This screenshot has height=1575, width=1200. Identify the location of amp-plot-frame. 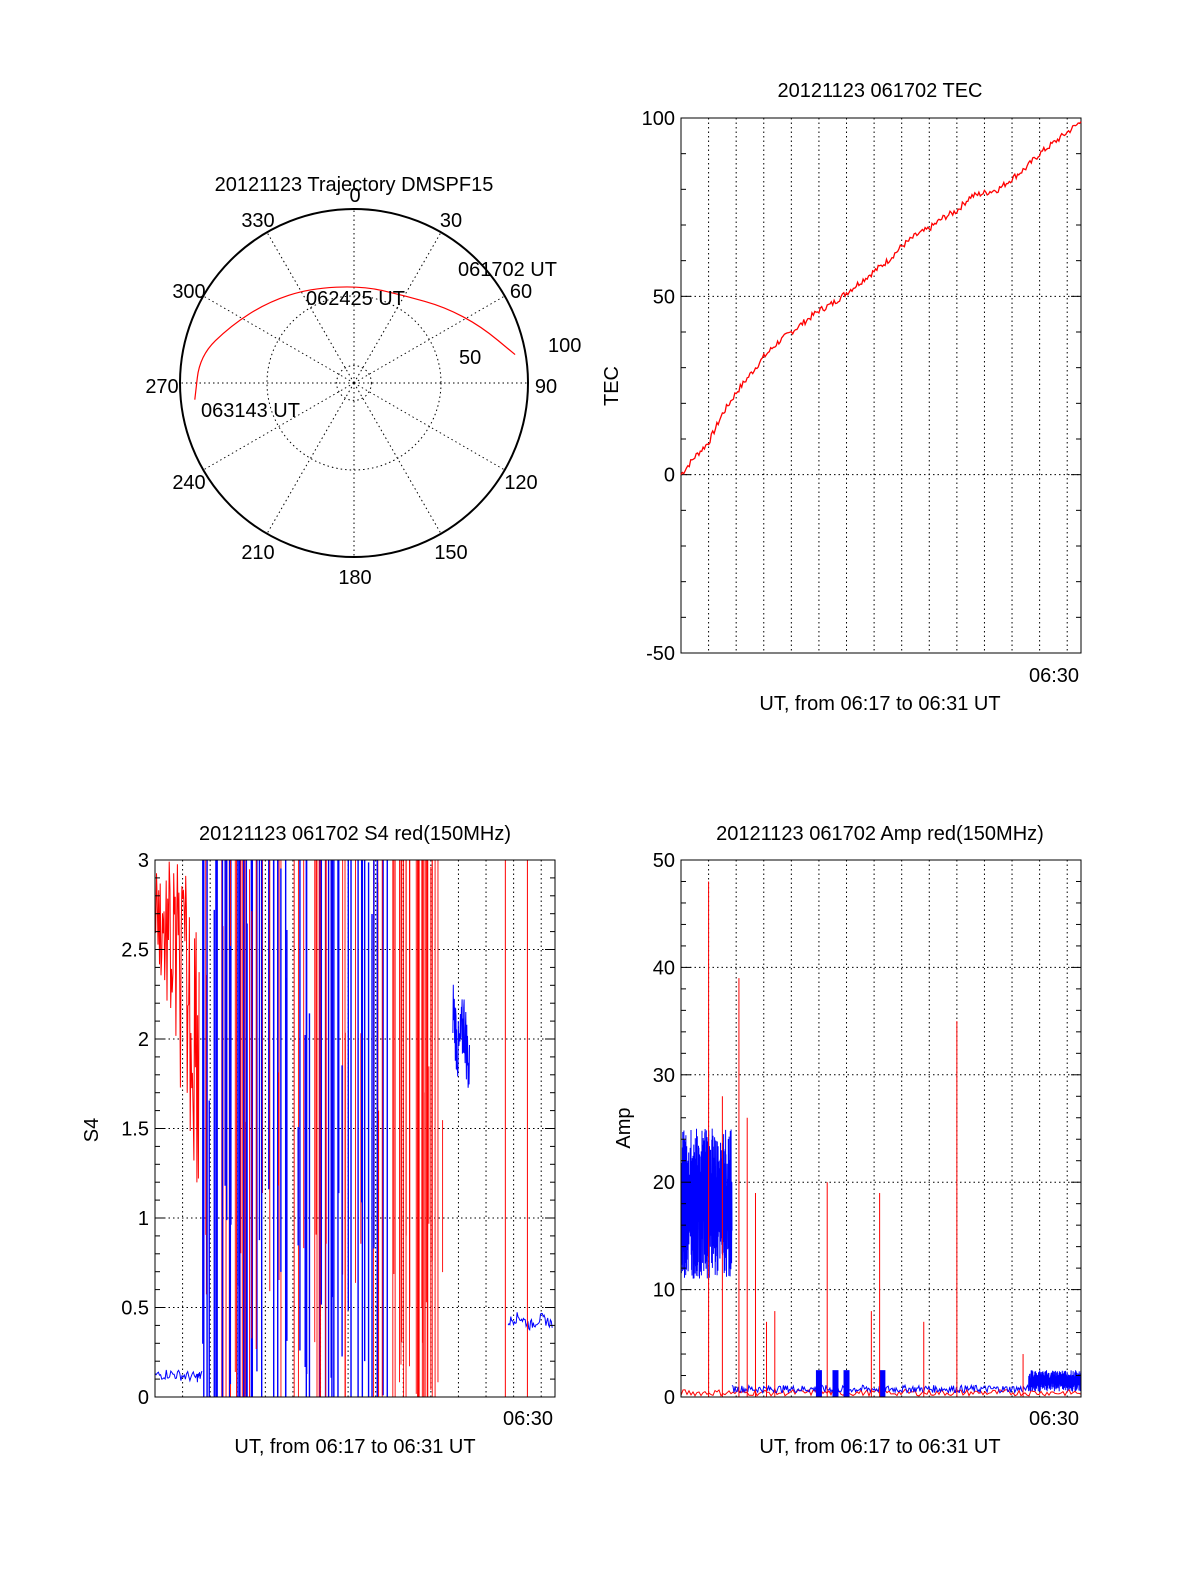
(881, 1128).